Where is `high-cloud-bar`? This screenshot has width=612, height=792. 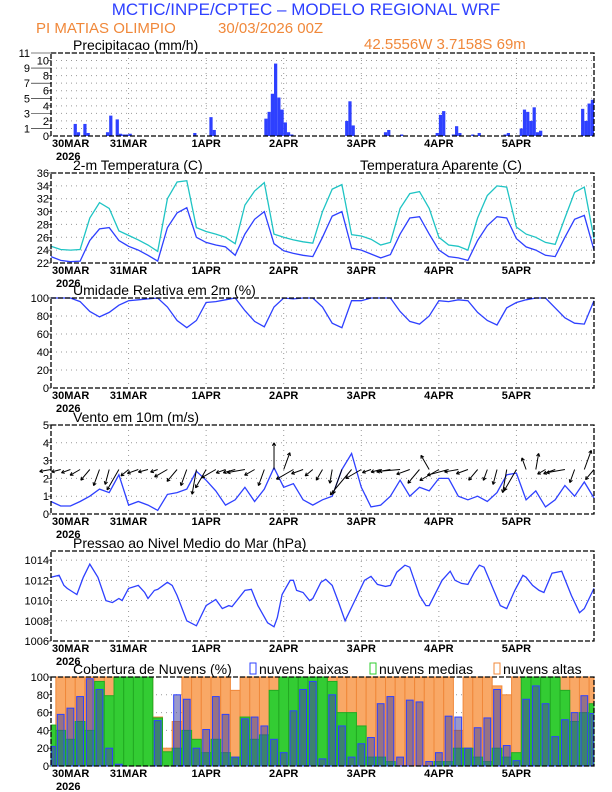
high-cloud-bar is located at coordinates (235, 728).